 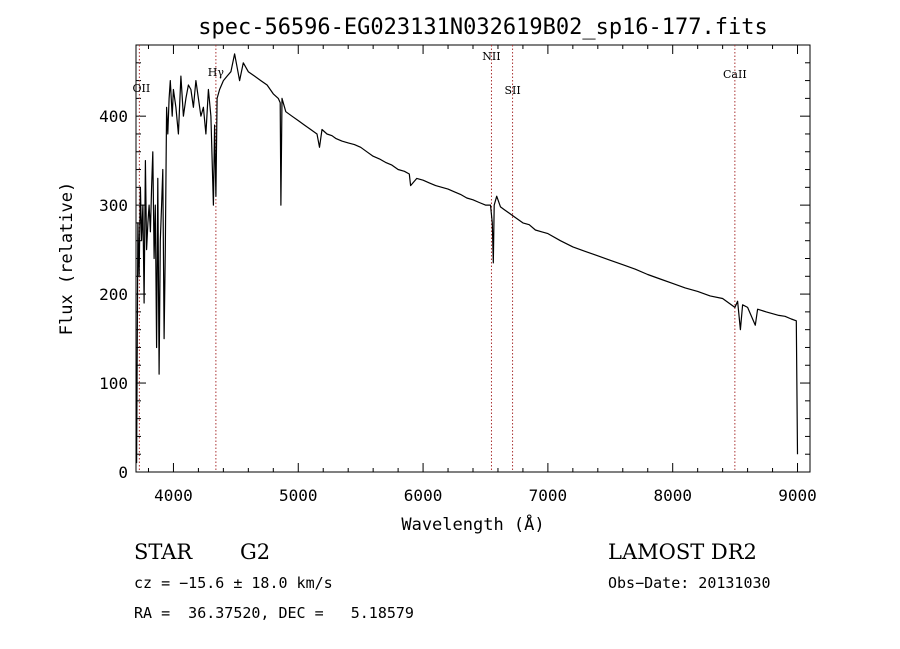 What do you see at coordinates (797, 495) in the screenshot?
I see `x-tick-label: 9000` at bounding box center [797, 495].